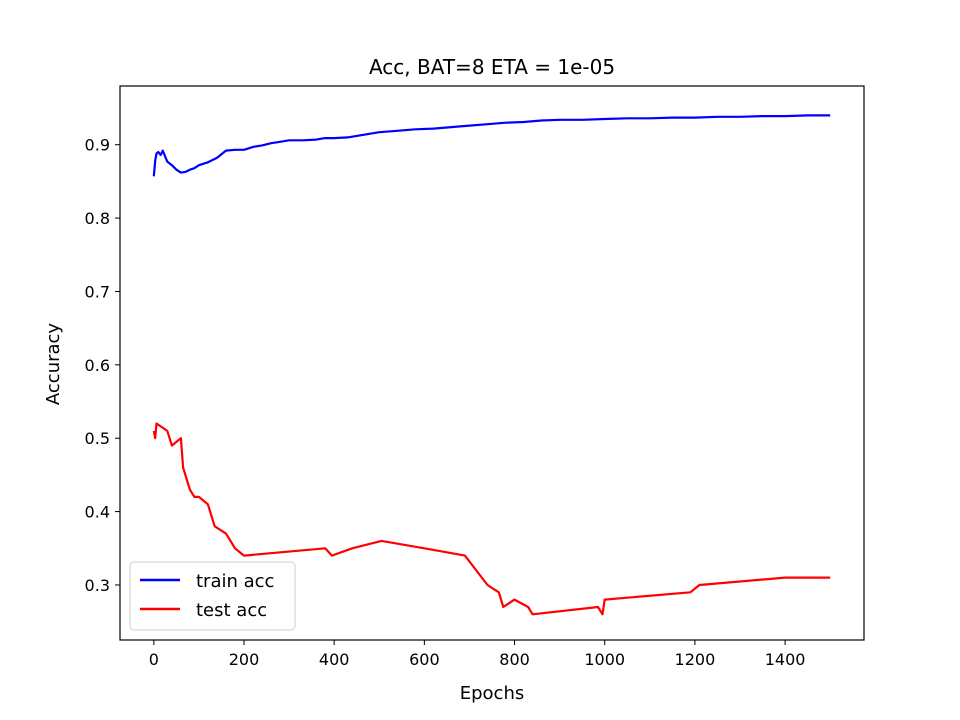 This screenshot has width=960, height=720. Describe the element at coordinates (235, 581) in the screenshot. I see `legend-label-train-acc: train acc` at that location.